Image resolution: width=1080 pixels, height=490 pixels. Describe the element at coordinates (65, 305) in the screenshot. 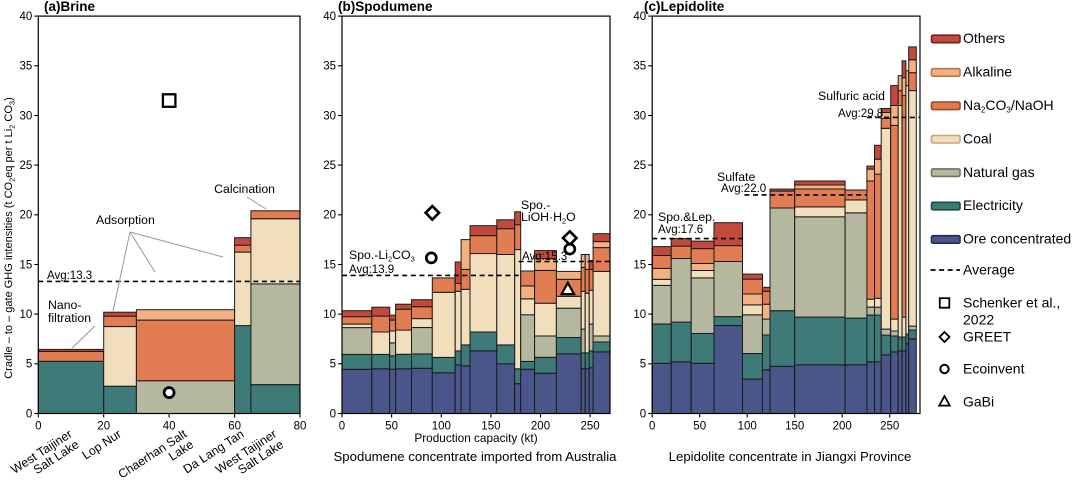

I see `svg-text: Nano-` at that location.